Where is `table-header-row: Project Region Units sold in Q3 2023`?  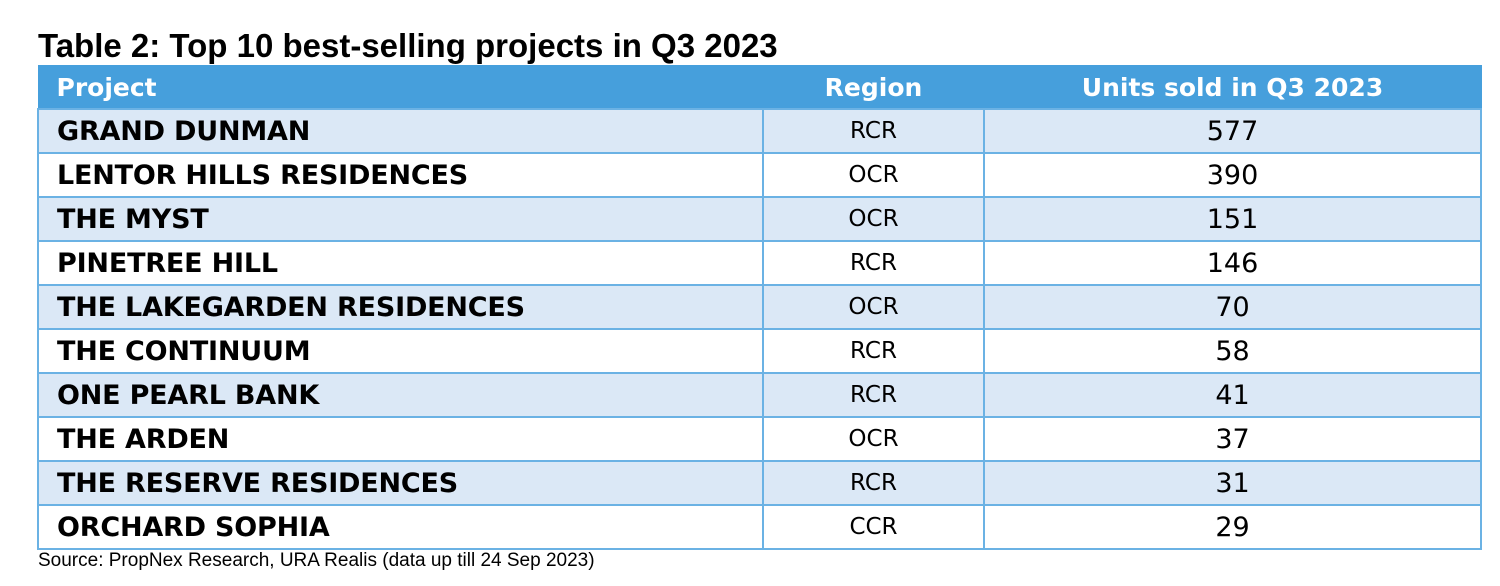 table-header-row: Project Region Units sold in Q3 2023 is located at coordinates (759, 87).